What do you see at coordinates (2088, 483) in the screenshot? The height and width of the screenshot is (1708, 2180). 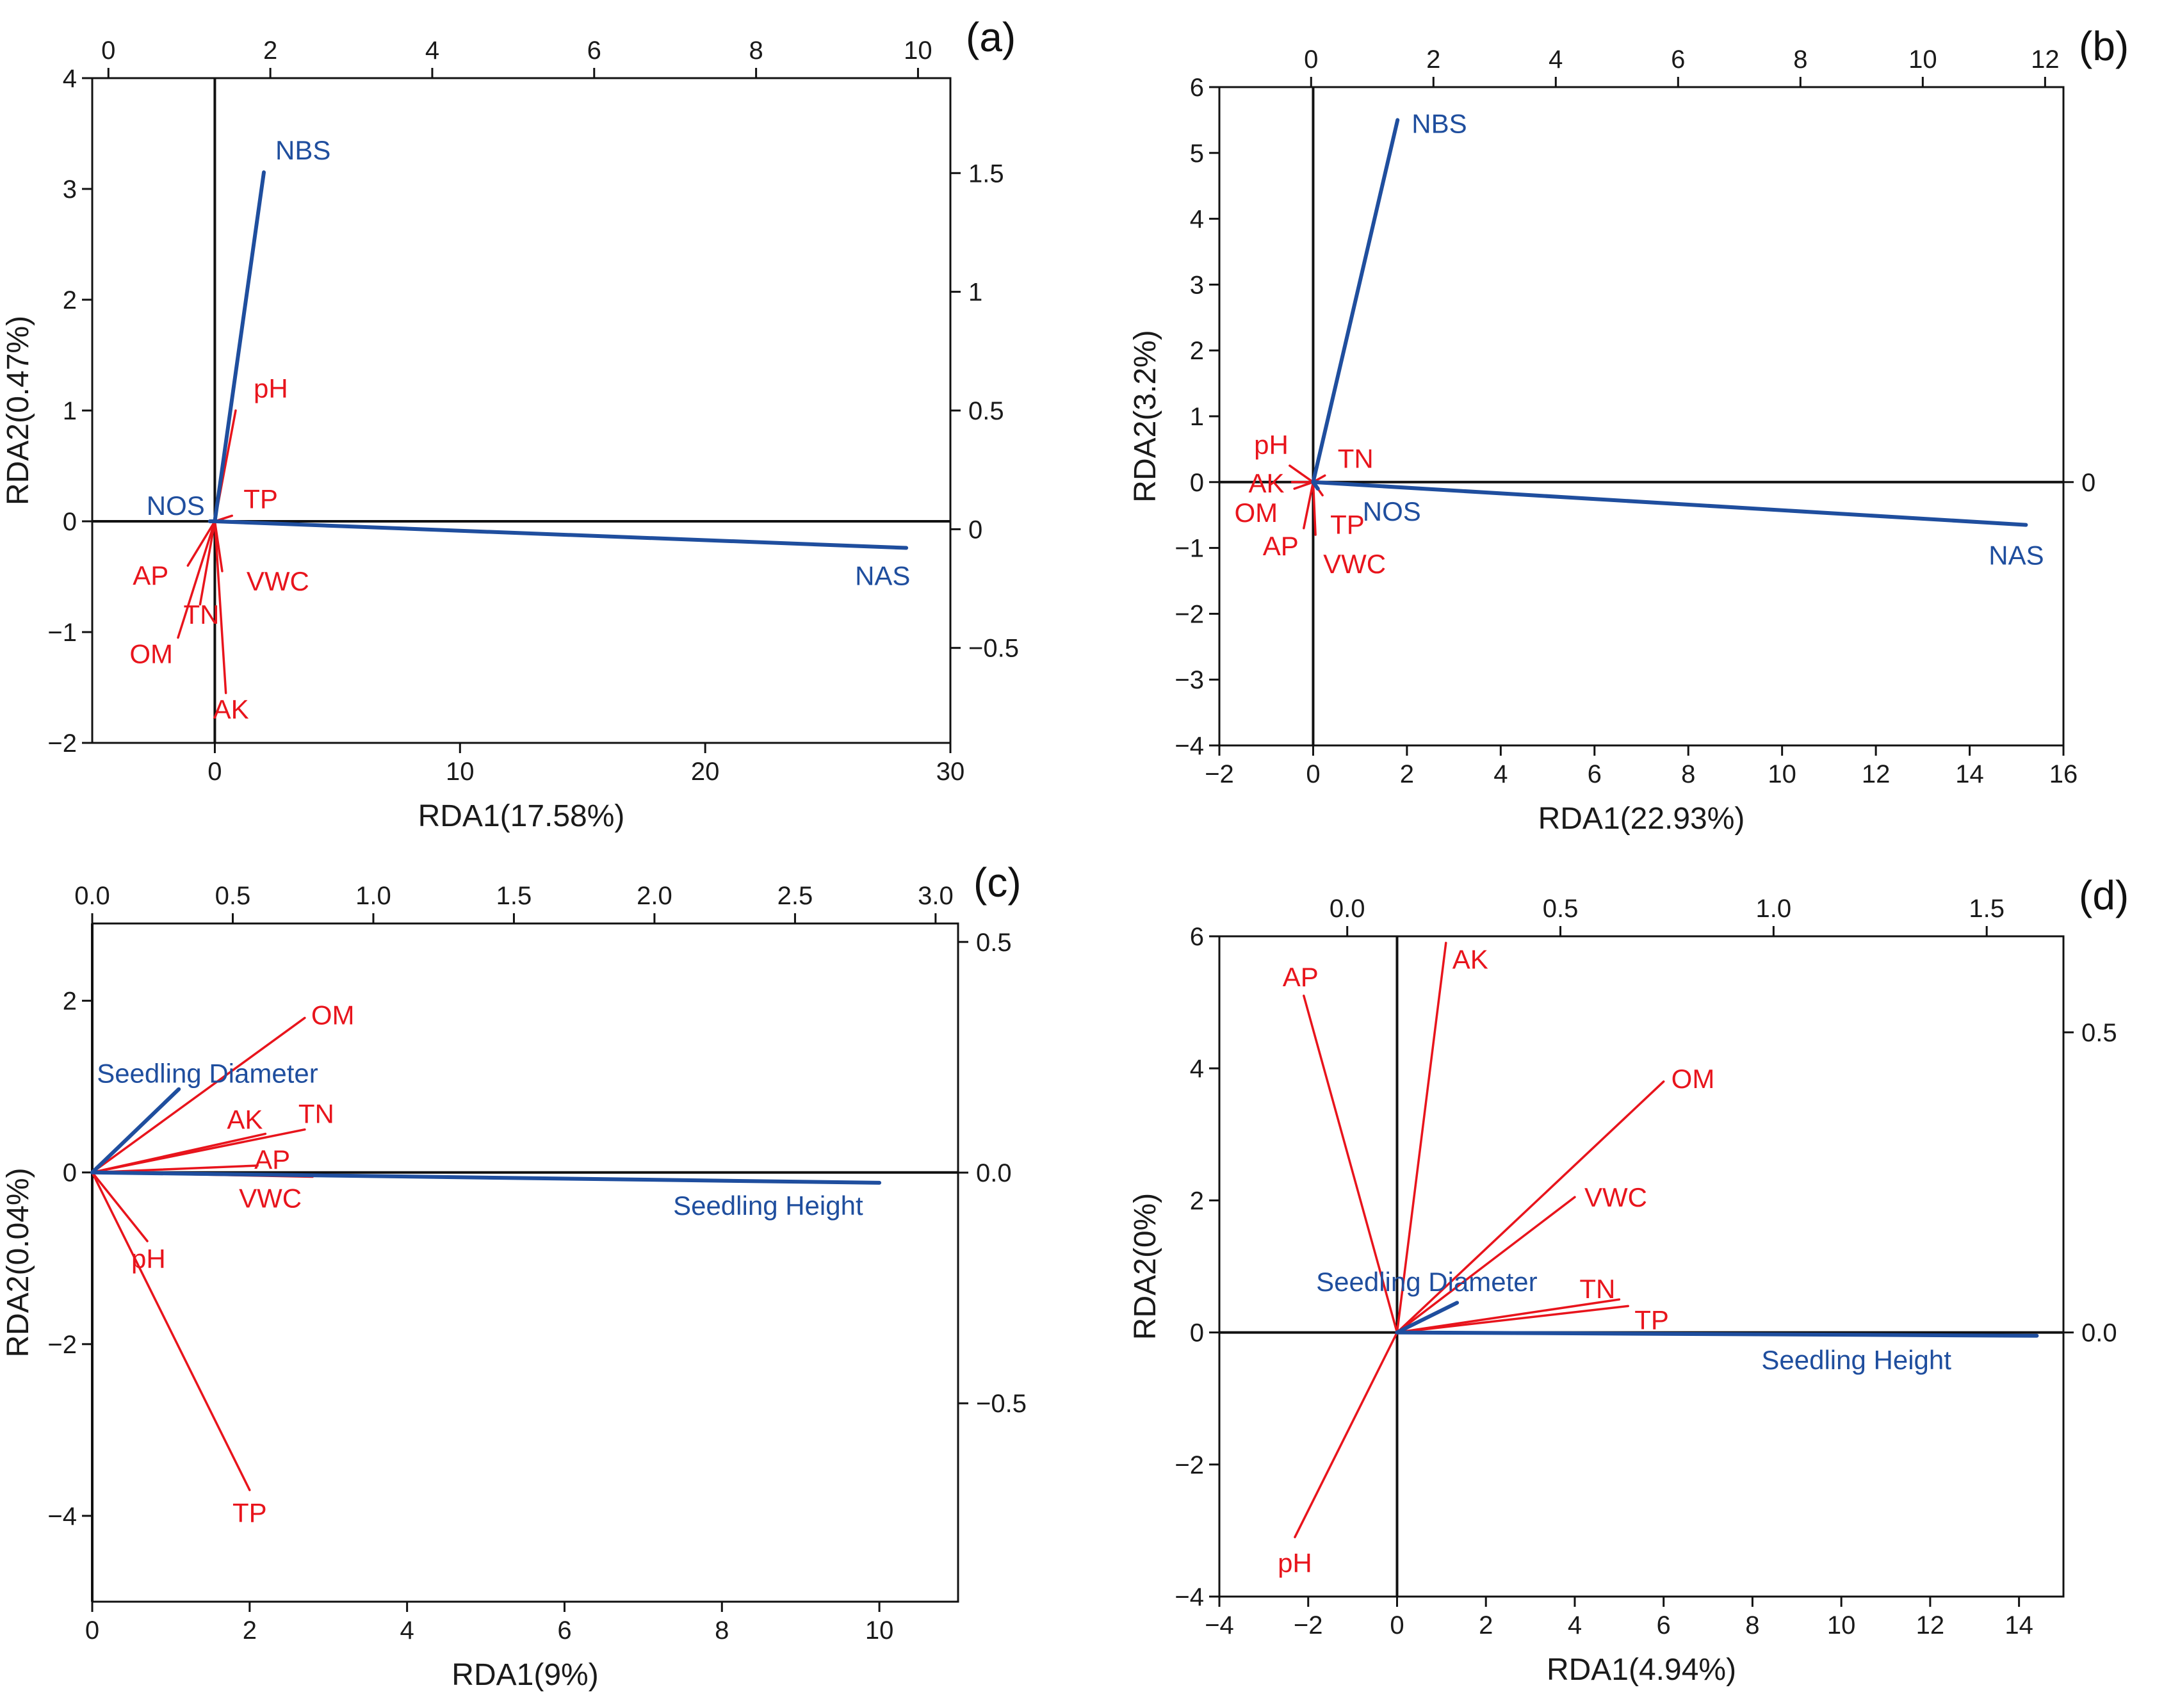 I see `panel-b-right-tick-label: 0` at bounding box center [2088, 483].